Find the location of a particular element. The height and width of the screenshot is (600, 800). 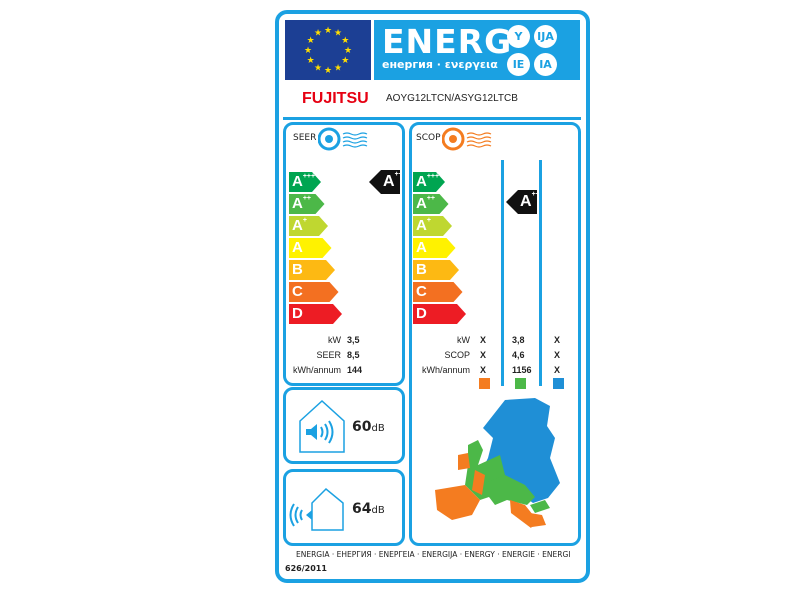

rating-sup: ++ is located at coordinates (535, 194).